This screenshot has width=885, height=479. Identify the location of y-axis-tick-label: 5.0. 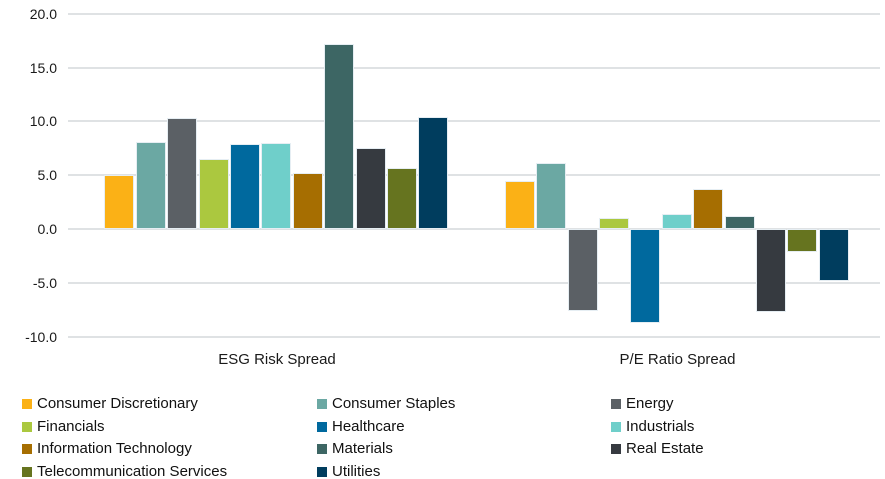
(47, 175).